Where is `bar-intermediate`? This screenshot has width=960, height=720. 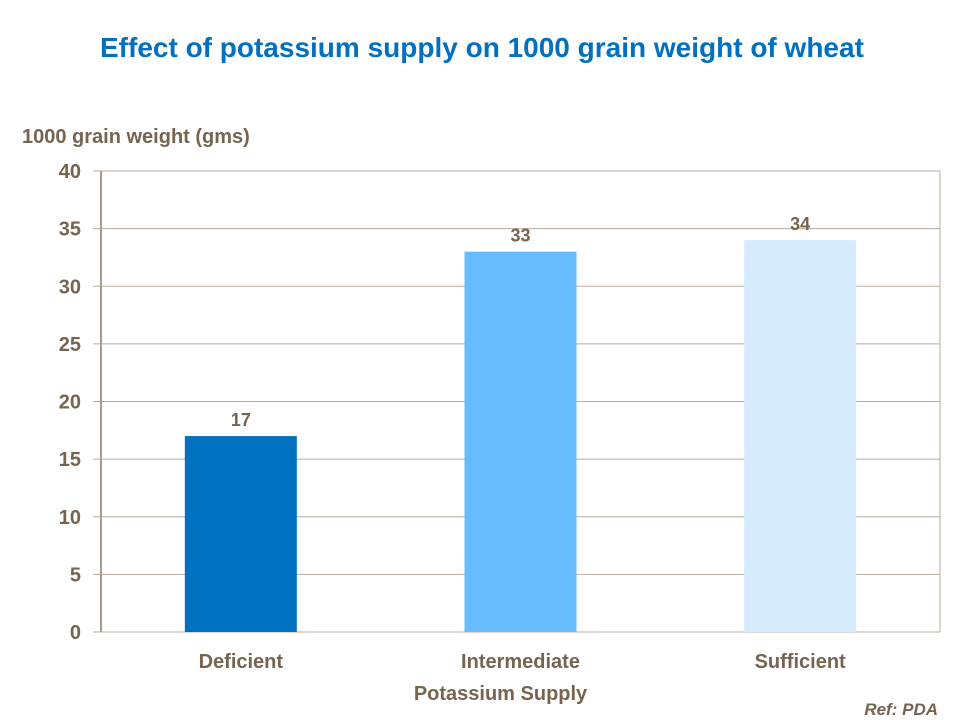
bar-intermediate is located at coordinates (520, 442).